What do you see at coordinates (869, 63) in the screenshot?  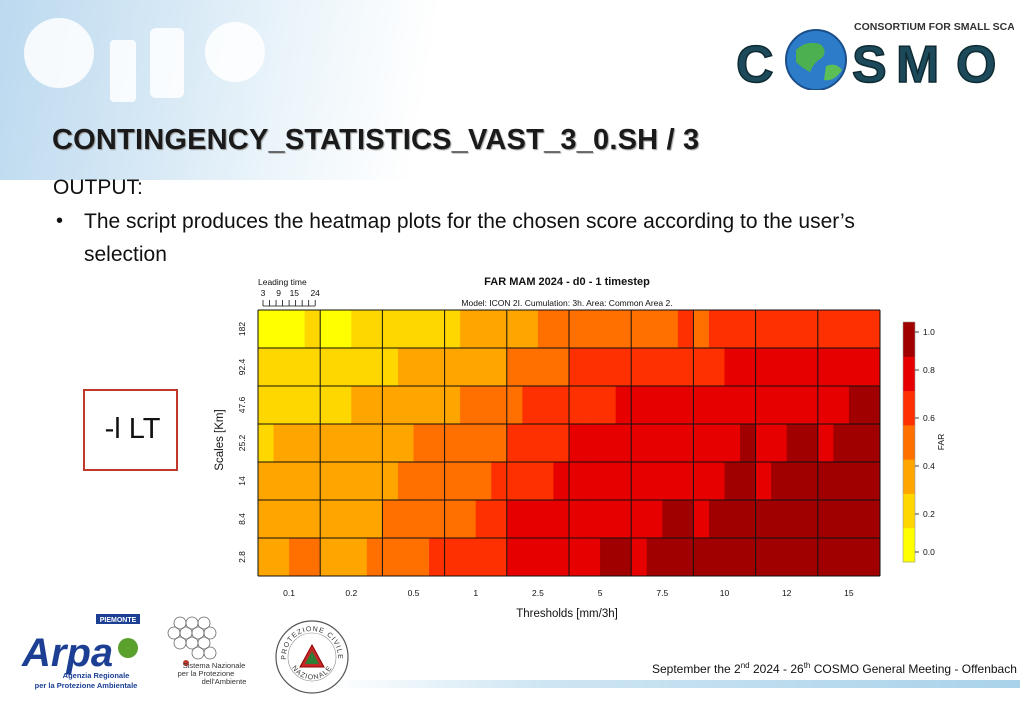 I see `cosmo-letter-s: S` at bounding box center [869, 63].